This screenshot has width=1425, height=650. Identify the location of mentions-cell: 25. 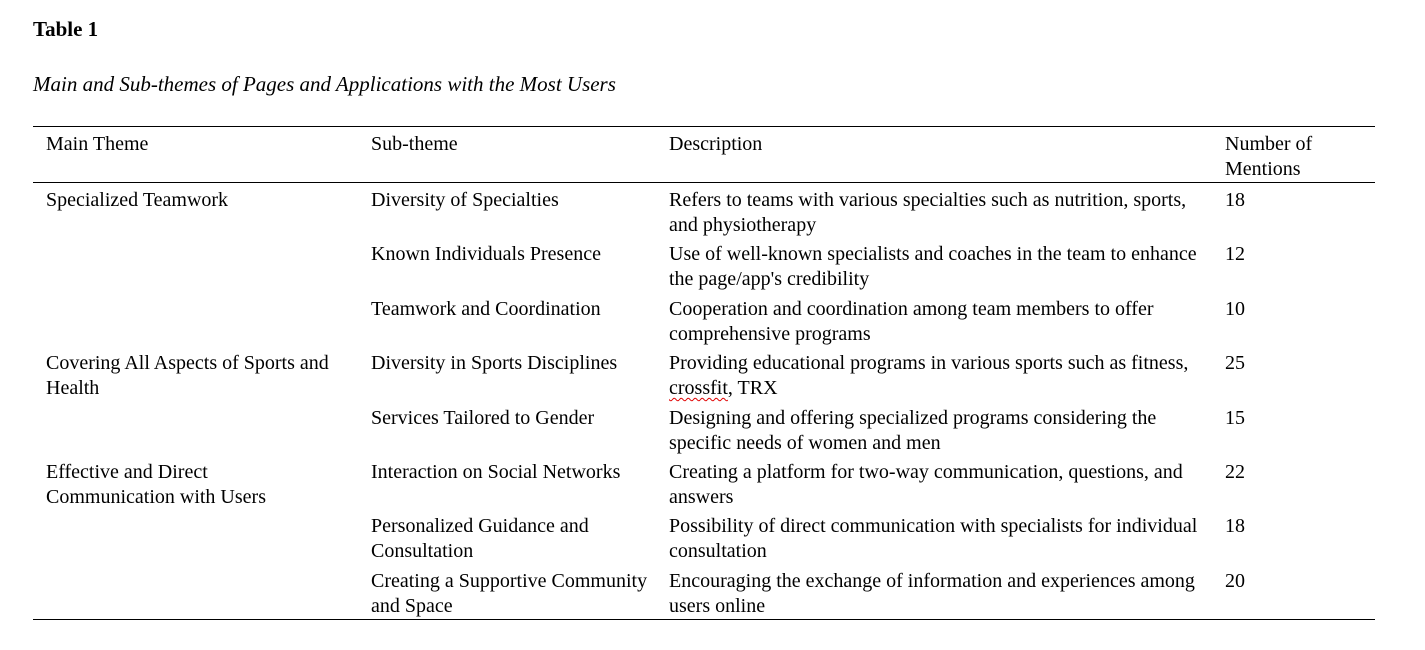
(1235, 363).